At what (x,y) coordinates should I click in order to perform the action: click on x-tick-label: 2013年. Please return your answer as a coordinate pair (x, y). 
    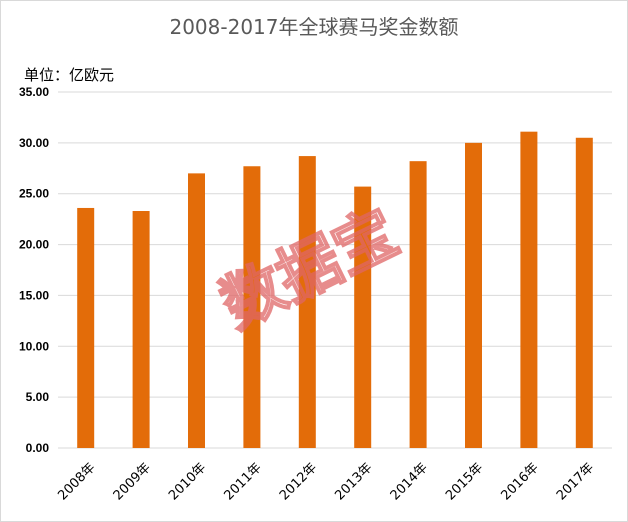
    Looking at the image, I should click on (353, 481).